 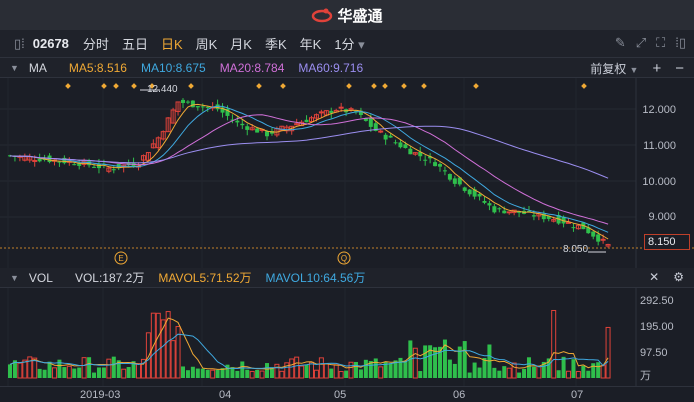 What do you see at coordinates (134, 44) in the screenshot?
I see `tab-five-day: 五日` at bounding box center [134, 44].